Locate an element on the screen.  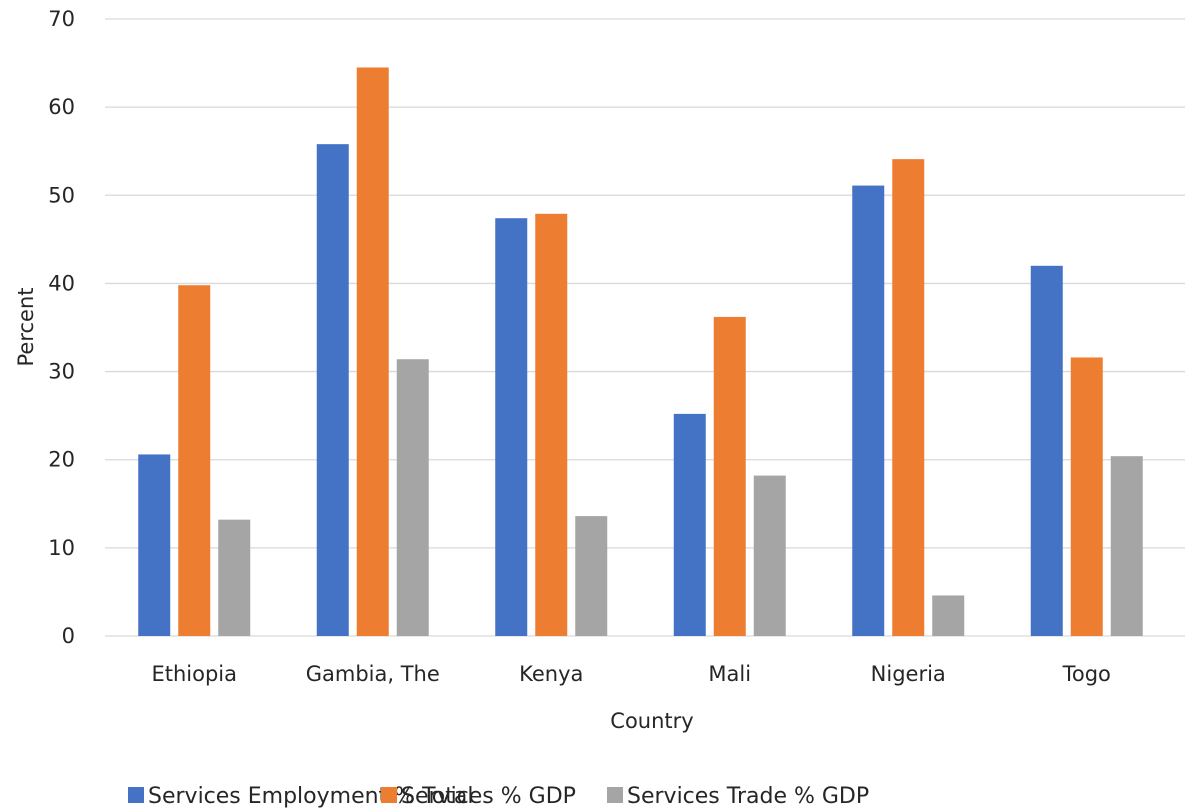
x-tick-labels: Ethiopia Gambia, The Kenya Mali Nigeria Togo is located at coordinates (630, 674).